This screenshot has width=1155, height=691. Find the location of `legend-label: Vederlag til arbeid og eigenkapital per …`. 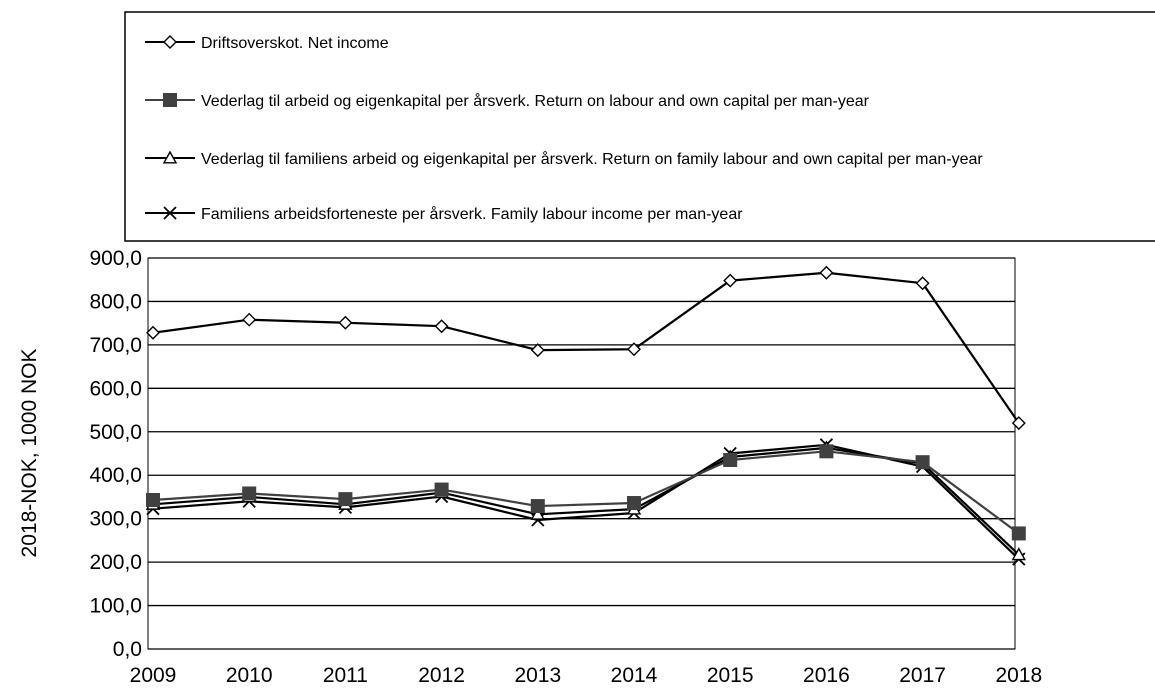

legend-label: Vederlag til arbeid og eigenkapital per … is located at coordinates (535, 101).